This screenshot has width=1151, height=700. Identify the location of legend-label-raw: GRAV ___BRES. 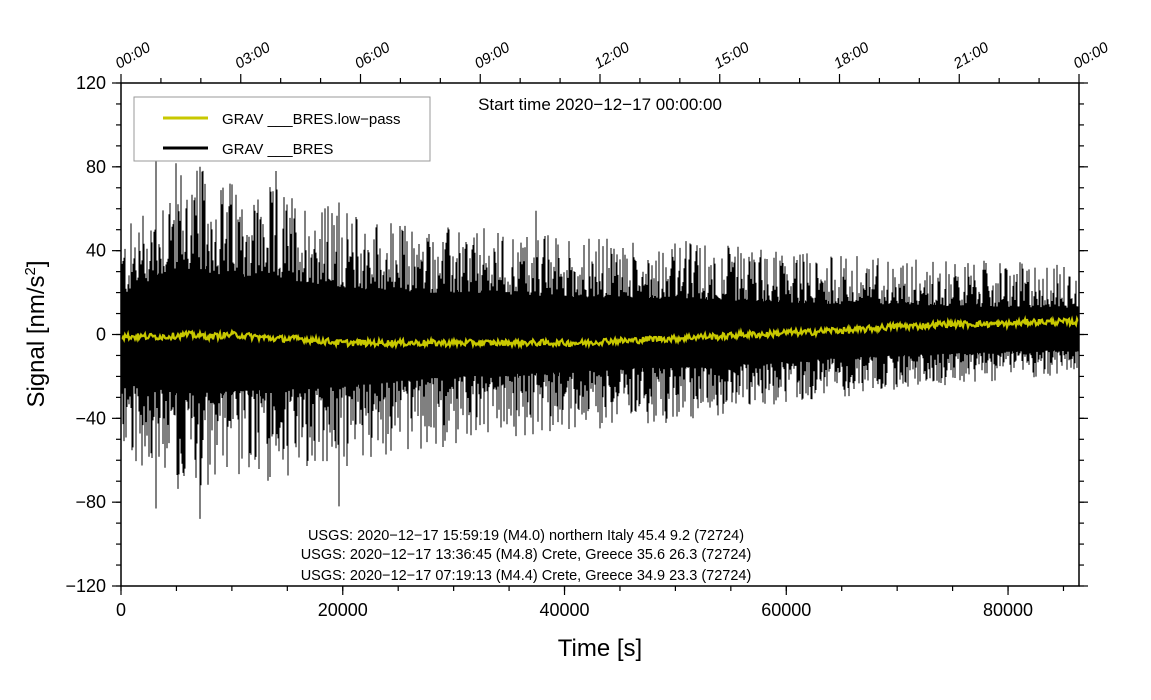
(277, 149).